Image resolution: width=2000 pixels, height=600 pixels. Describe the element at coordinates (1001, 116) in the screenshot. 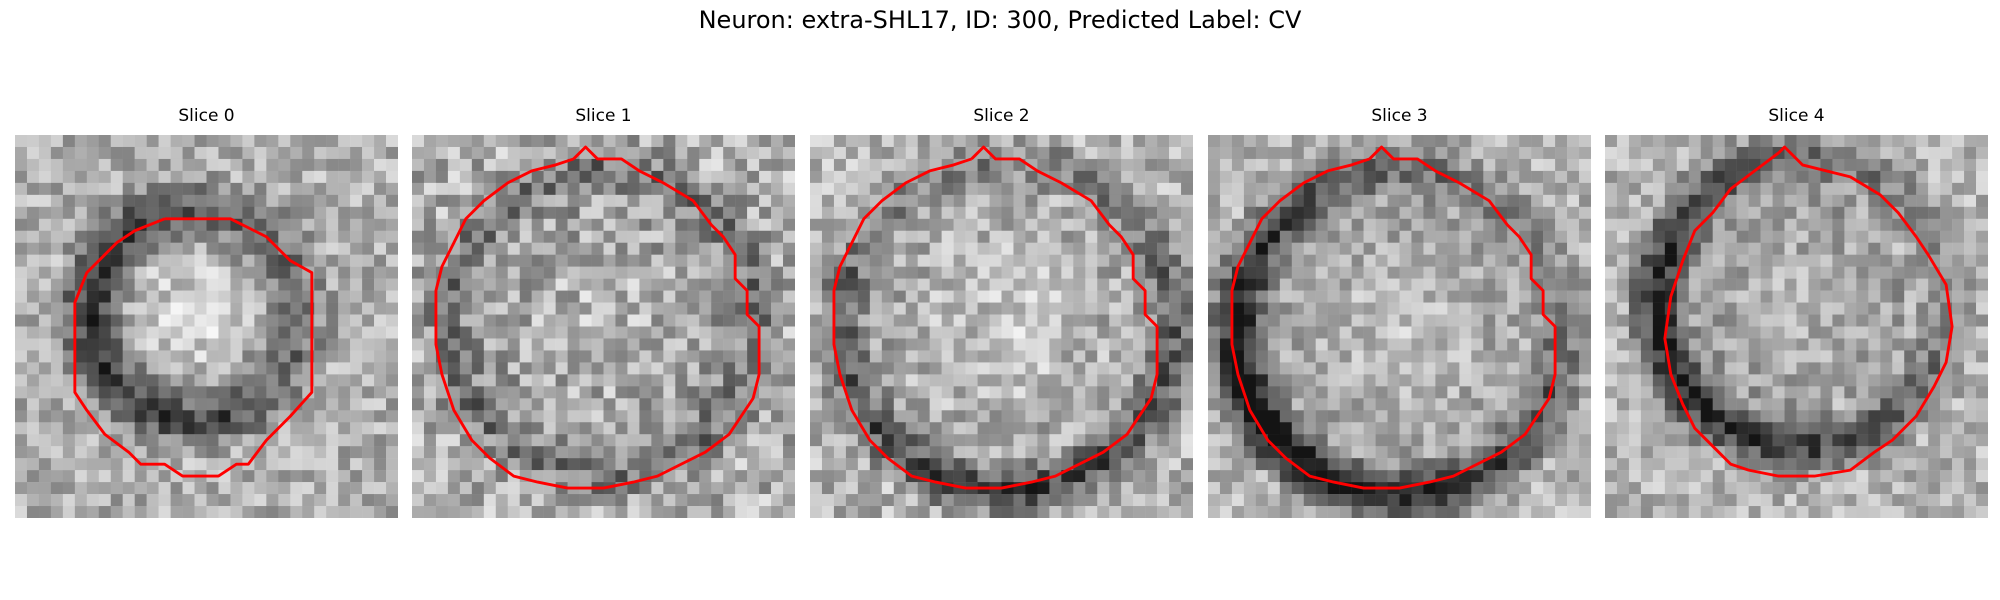

I see `slice-title: Slice 2` at that location.